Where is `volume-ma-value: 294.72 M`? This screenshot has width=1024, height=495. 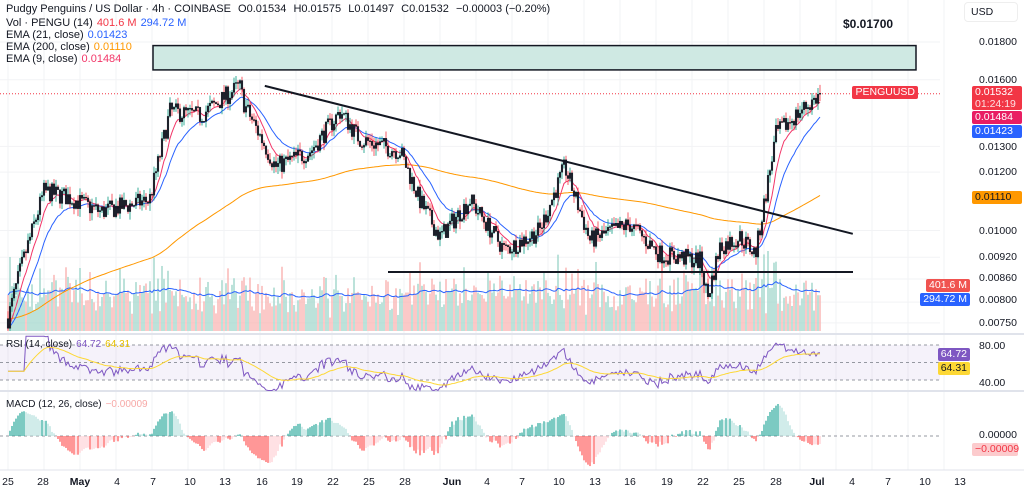 volume-ma-value: 294.72 M is located at coordinates (163, 23).